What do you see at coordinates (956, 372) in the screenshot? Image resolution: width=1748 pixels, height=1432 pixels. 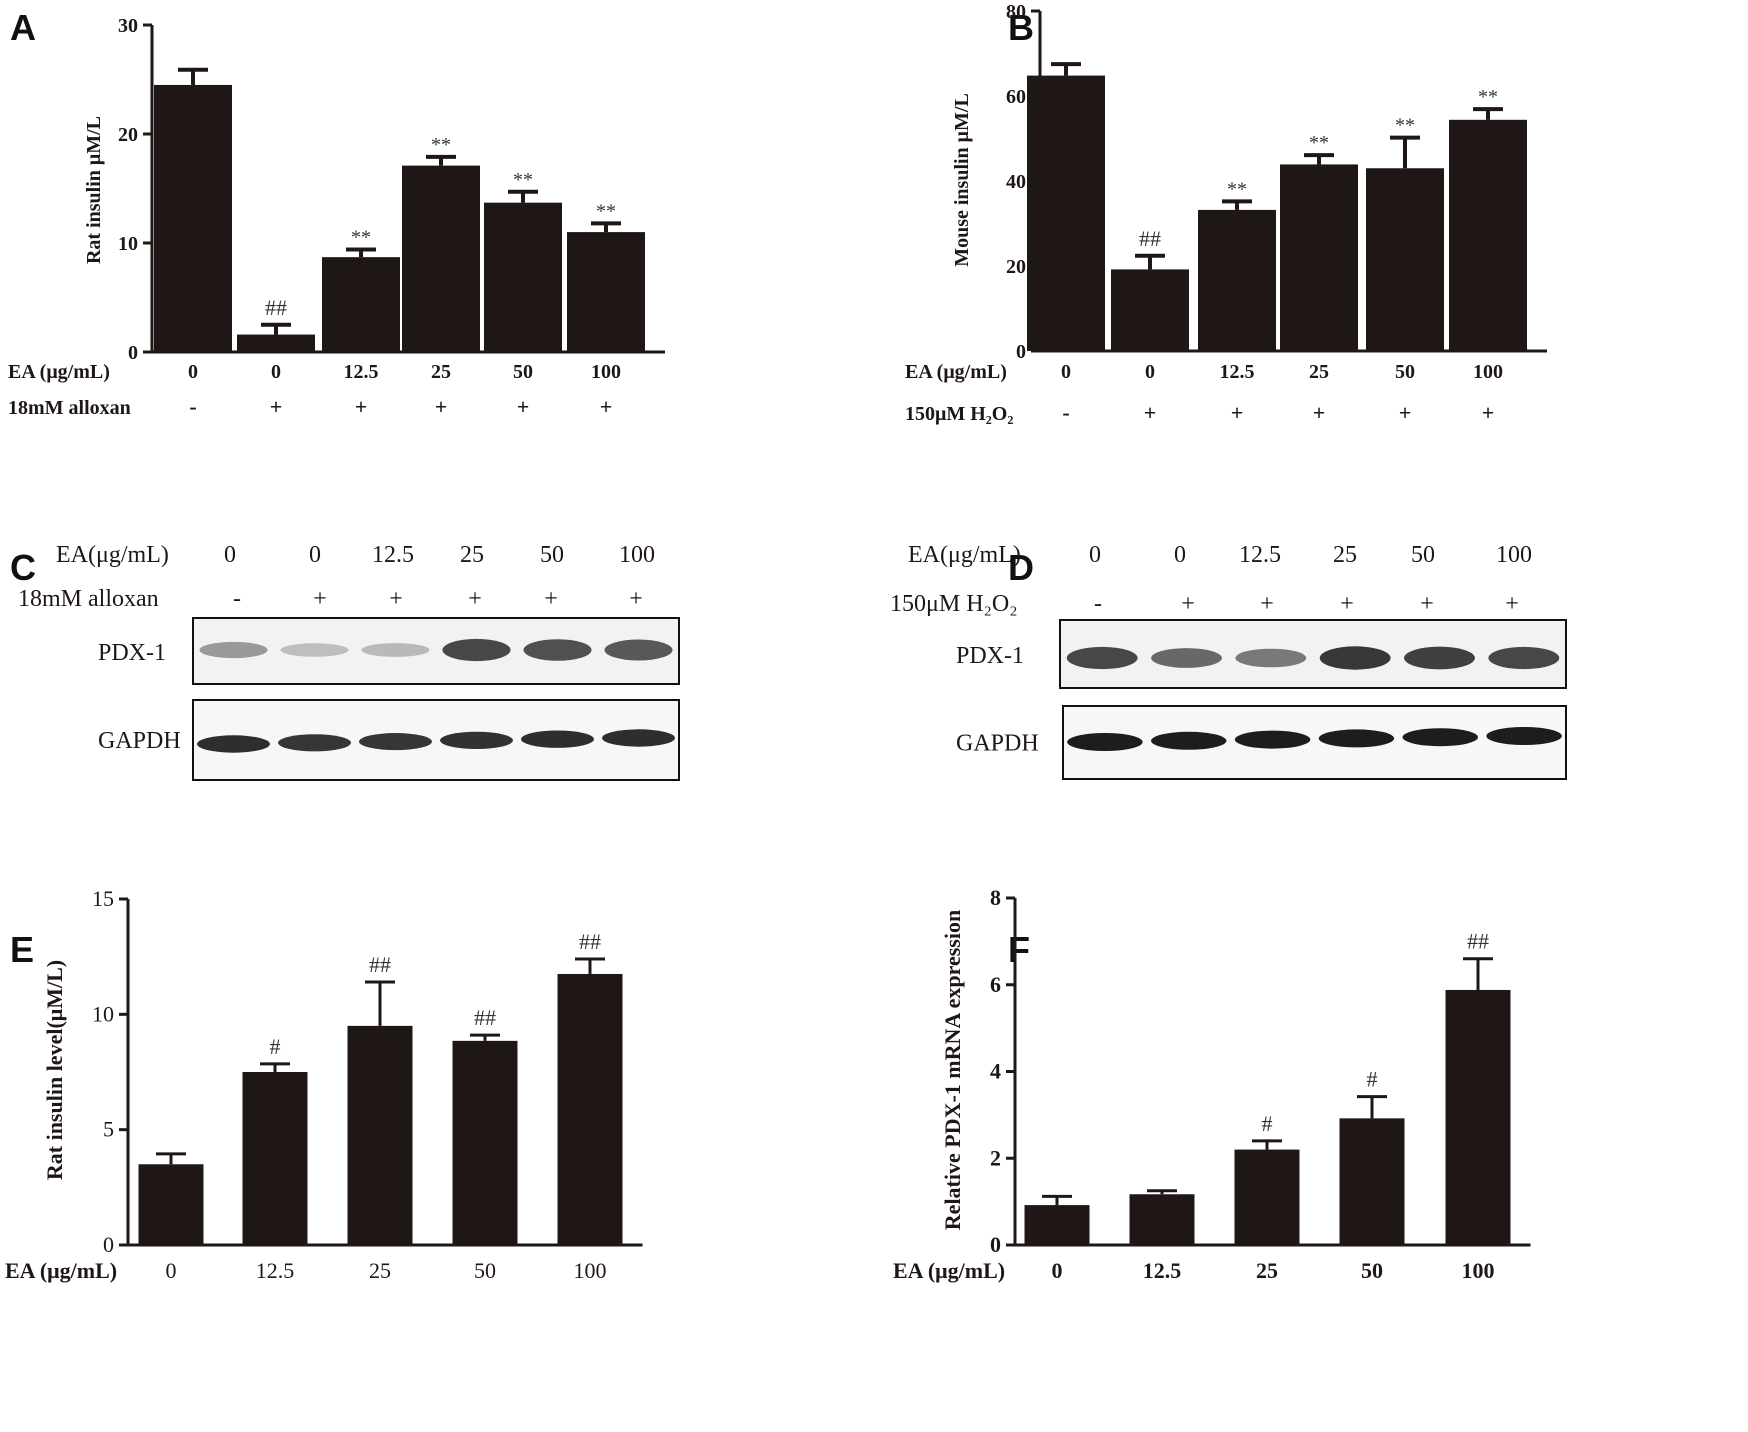 I see `x-row-label-dose: EA (μg/mL)` at bounding box center [956, 372].